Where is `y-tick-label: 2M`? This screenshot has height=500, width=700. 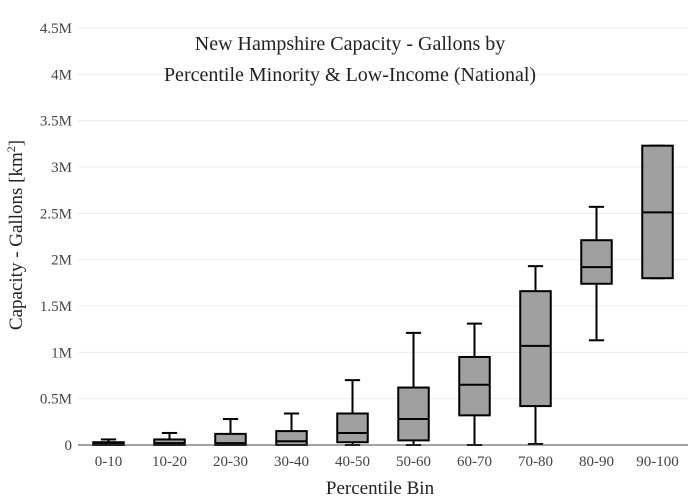 y-tick-label: 2M is located at coordinates (61, 261).